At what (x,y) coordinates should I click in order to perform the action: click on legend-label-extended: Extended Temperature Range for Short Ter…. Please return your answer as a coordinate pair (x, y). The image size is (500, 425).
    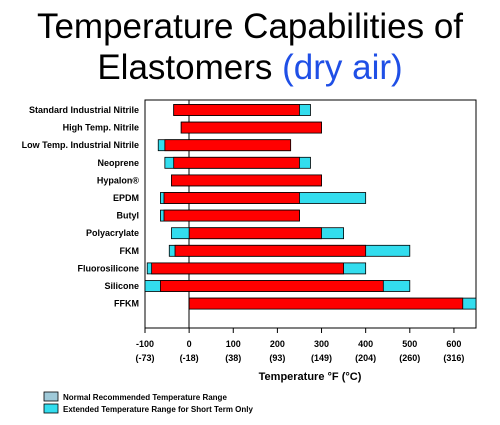
    Looking at the image, I should click on (158, 409).